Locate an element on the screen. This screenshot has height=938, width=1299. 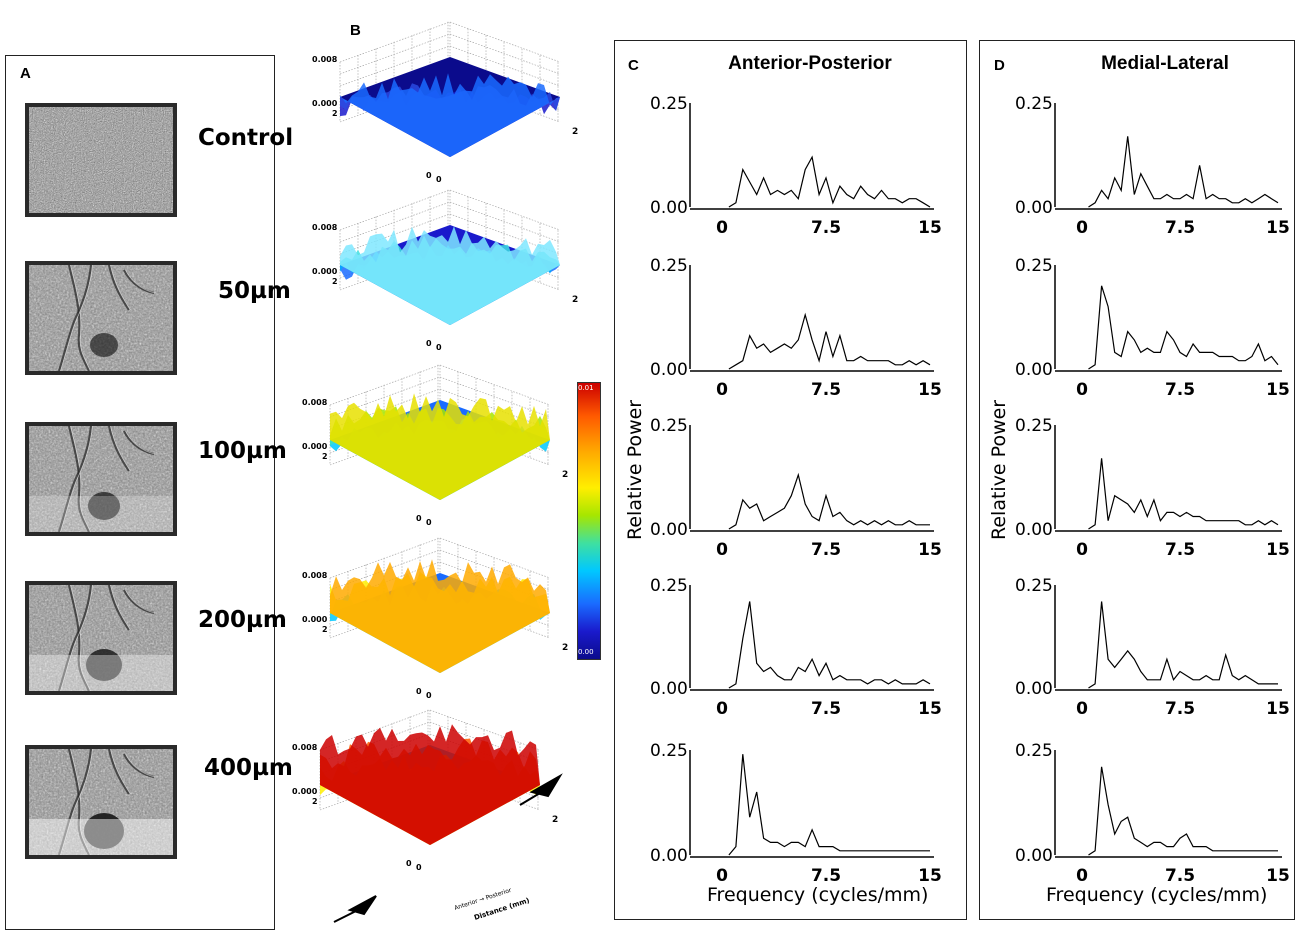
colorbar-min-label: 0.00 is located at coordinates (586, 652).